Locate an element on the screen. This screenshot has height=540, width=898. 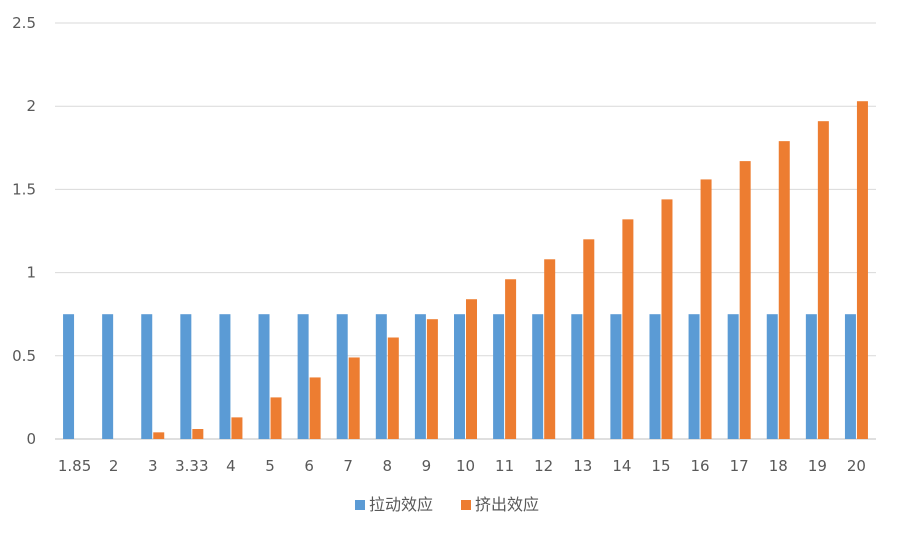
y-axis-tick-labels: 0 0.5 1 1.5 2 2.5 is located at coordinates (24, 231).